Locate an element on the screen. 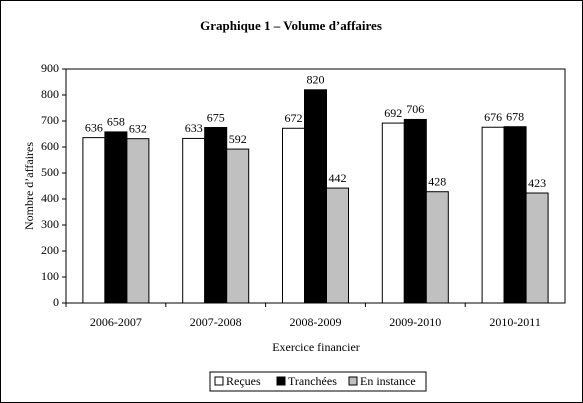 The width and height of the screenshot is (583, 403). legend-box is located at coordinates (318, 381).